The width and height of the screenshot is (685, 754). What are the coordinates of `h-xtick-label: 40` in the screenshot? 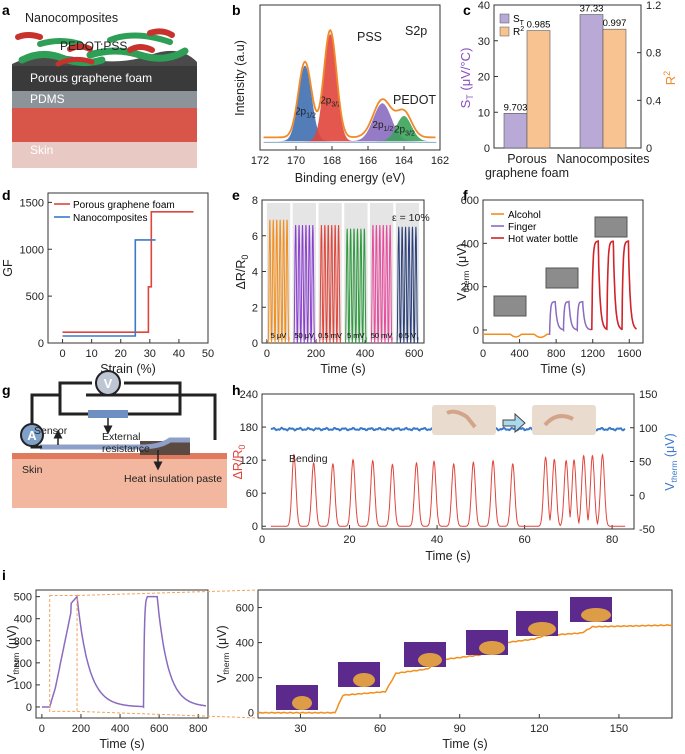 It's located at (437, 540).